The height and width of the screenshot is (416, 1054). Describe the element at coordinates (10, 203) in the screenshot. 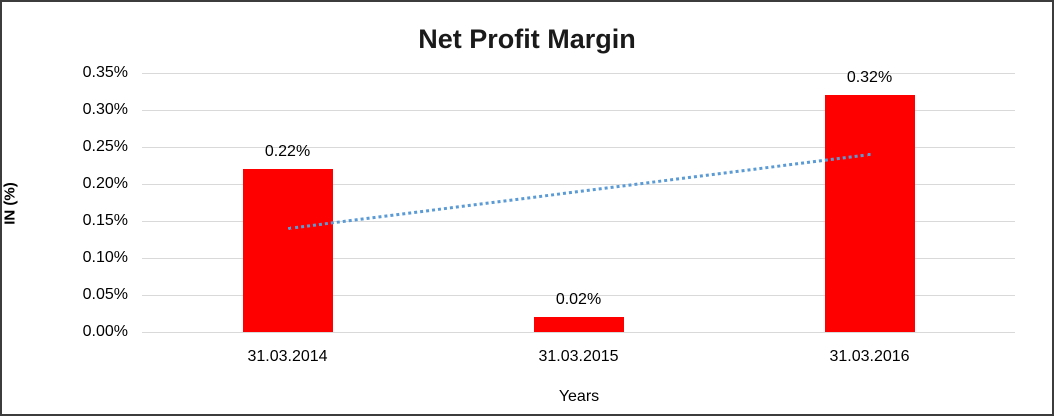

I see `y-axis-title: IN (%)` at that location.